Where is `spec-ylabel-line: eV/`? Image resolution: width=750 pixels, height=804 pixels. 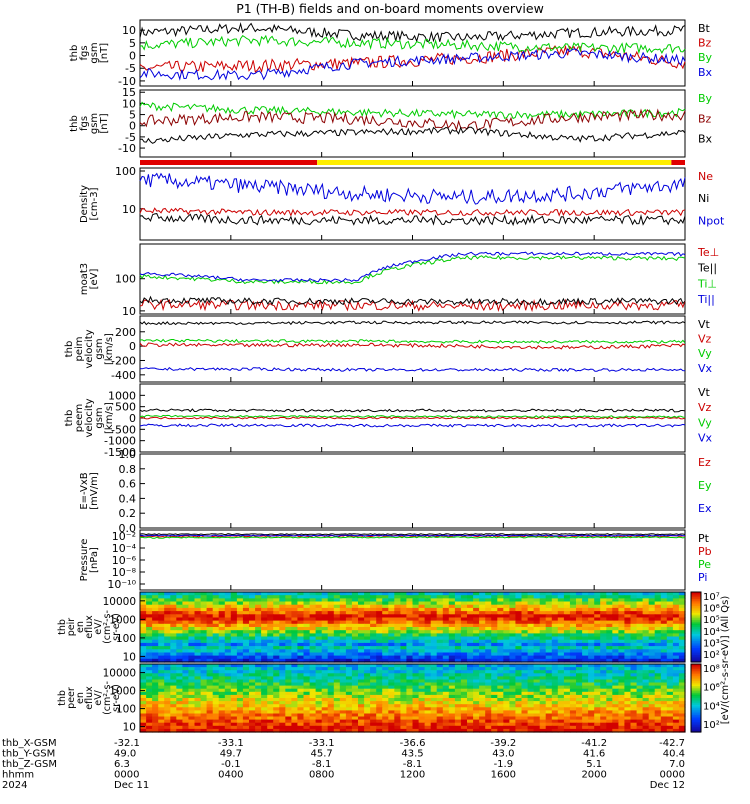 spec-ylabel-line: eV/ is located at coordinates (98, 626).